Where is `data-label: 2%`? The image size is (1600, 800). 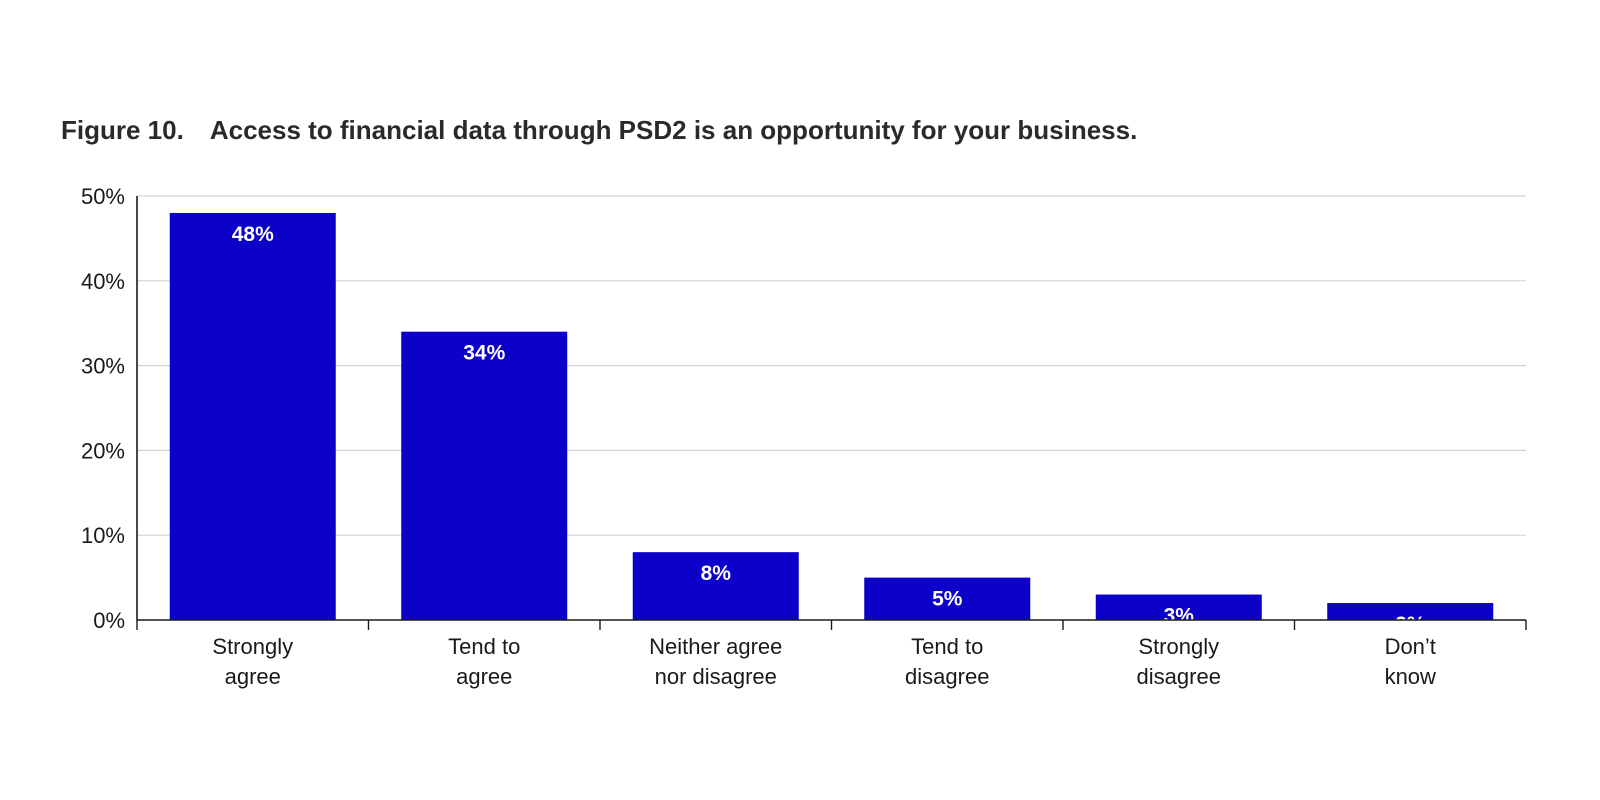
data-label: 2% is located at coordinates (1410, 624).